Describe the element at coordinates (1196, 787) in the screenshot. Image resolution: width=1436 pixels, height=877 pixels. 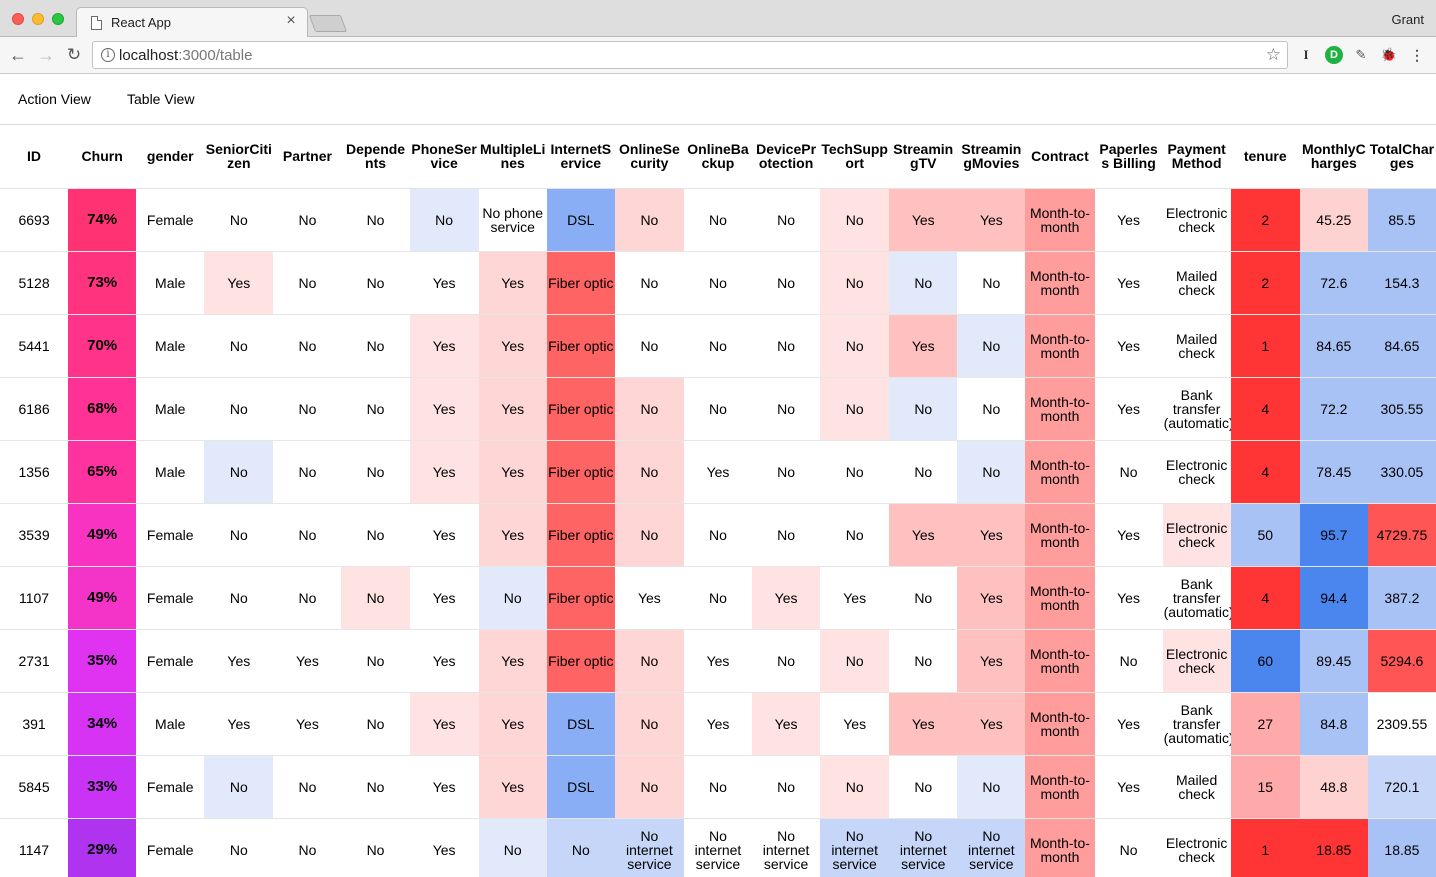
I see `cell-payment-method: Mailed check` at that location.